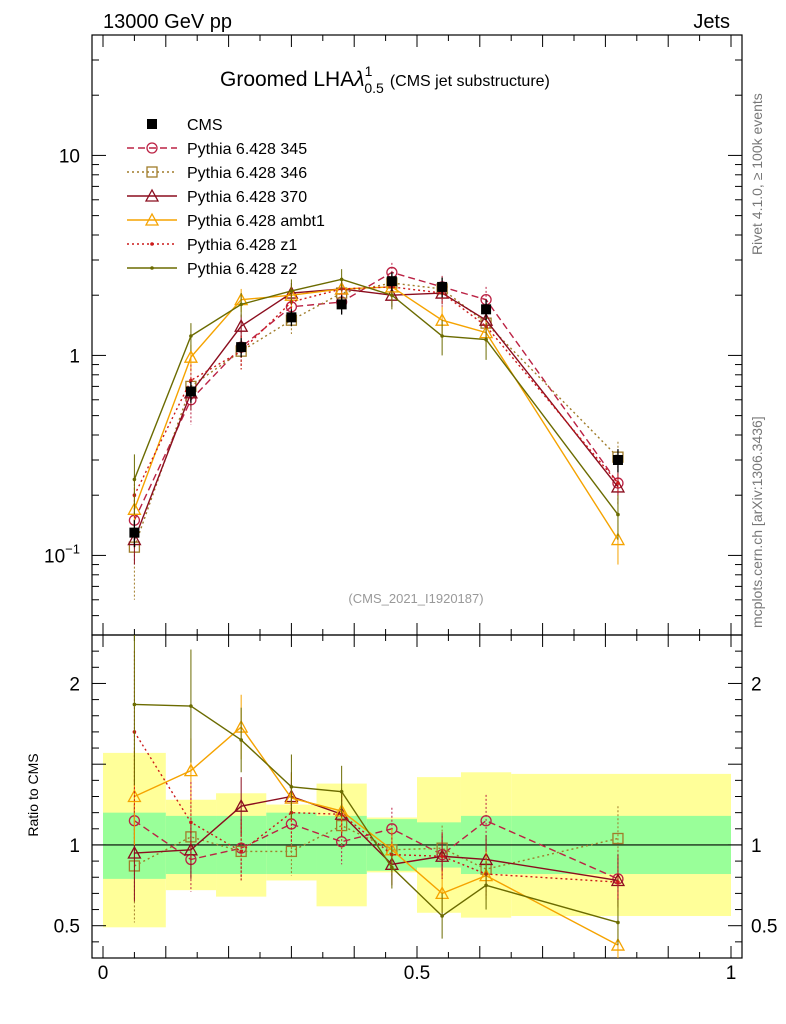 This screenshot has width=786, height=1024. Describe the element at coordinates (369, 71) in the screenshot. I see `title-sup: 1` at that location.